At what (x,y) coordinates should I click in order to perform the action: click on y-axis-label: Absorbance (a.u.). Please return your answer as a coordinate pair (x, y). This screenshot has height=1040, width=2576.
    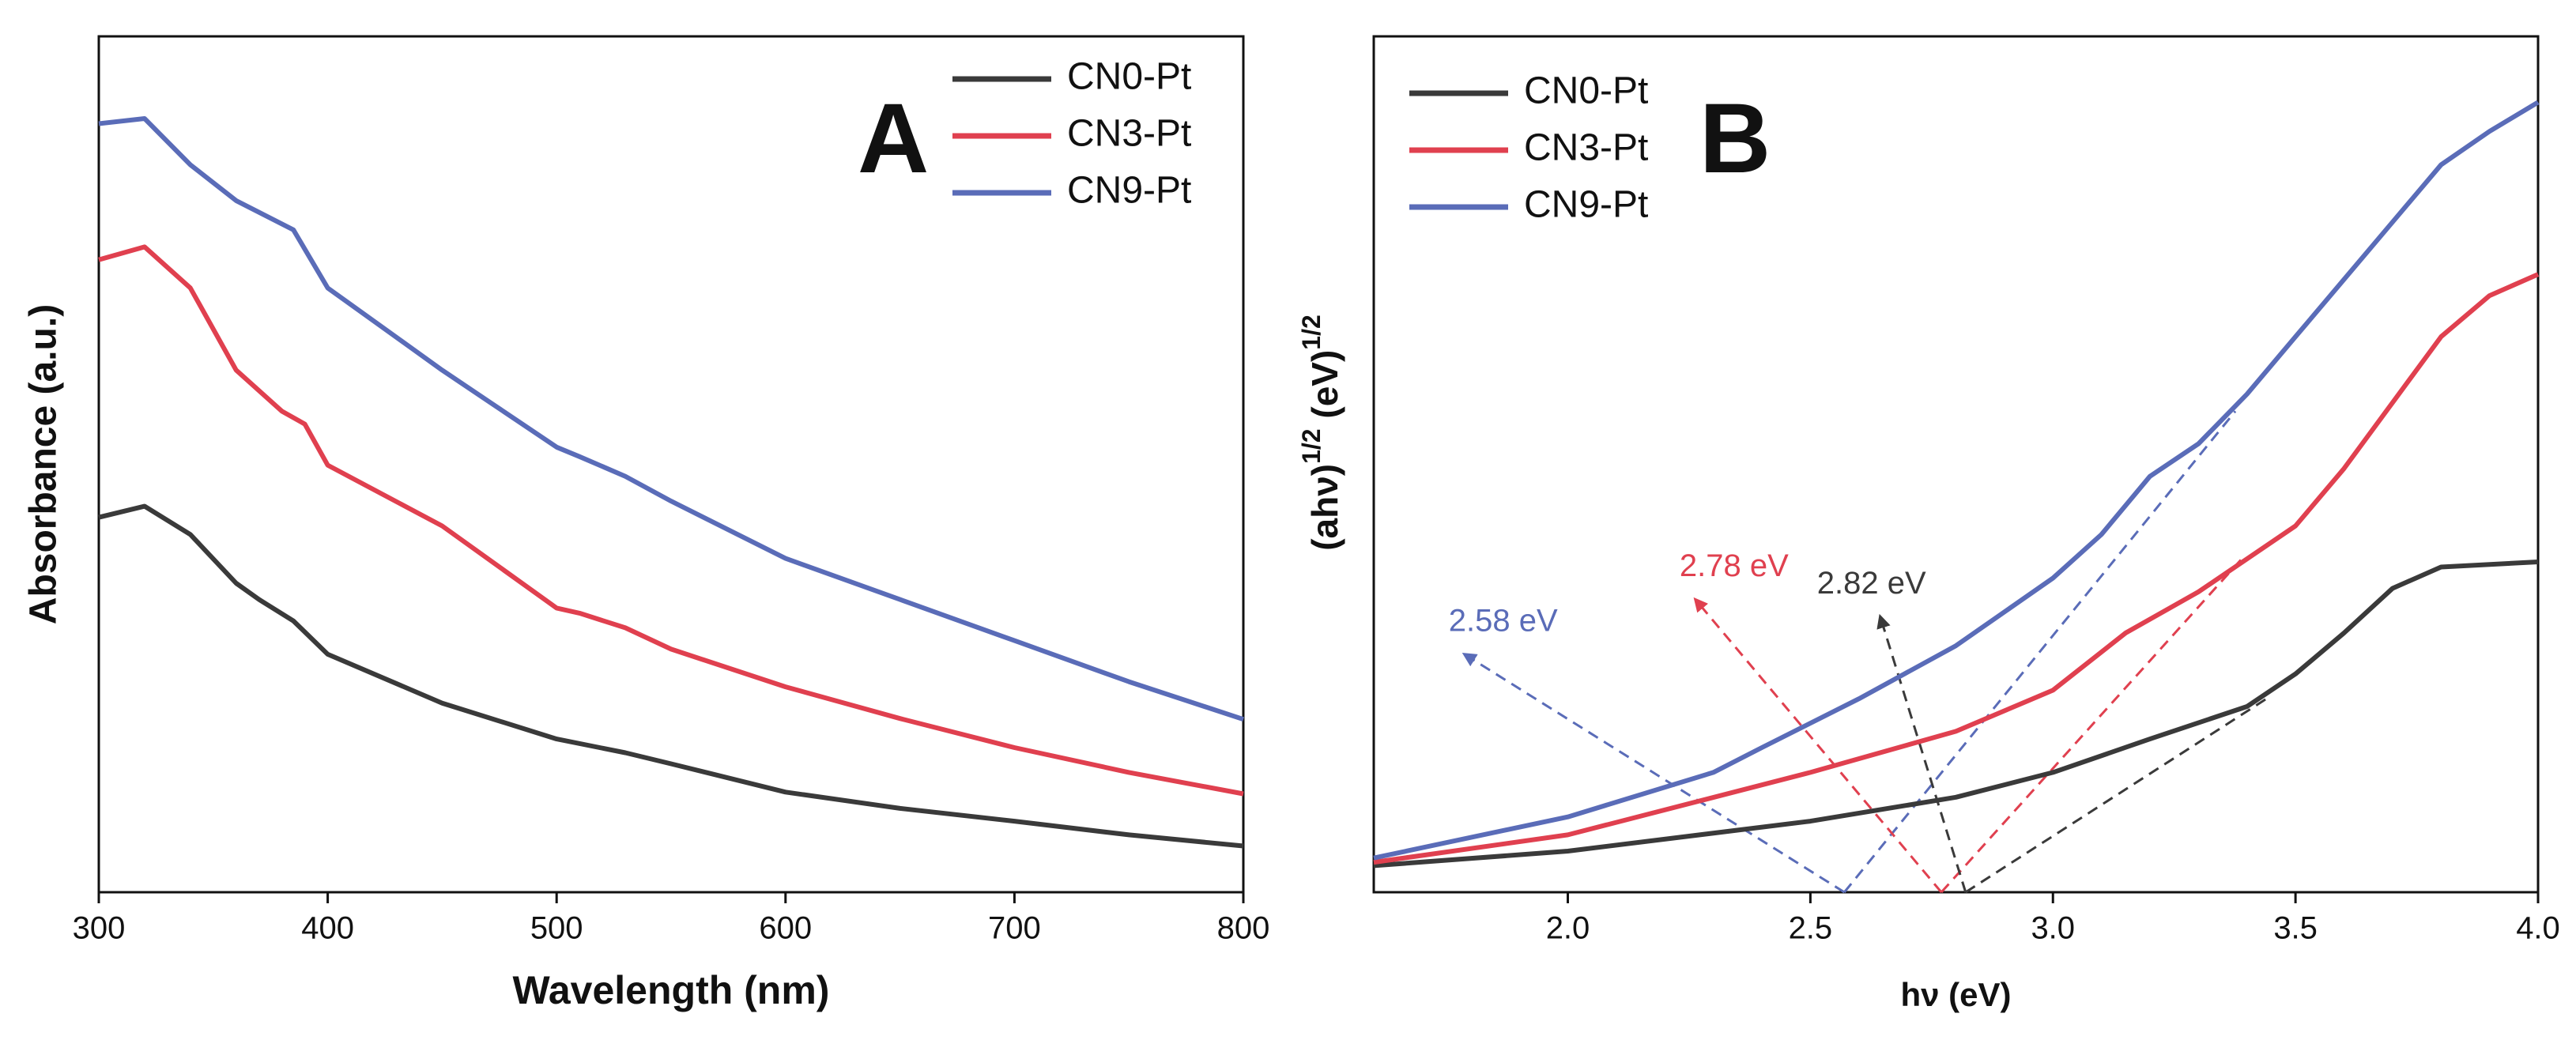
    Looking at the image, I should click on (44, 464).